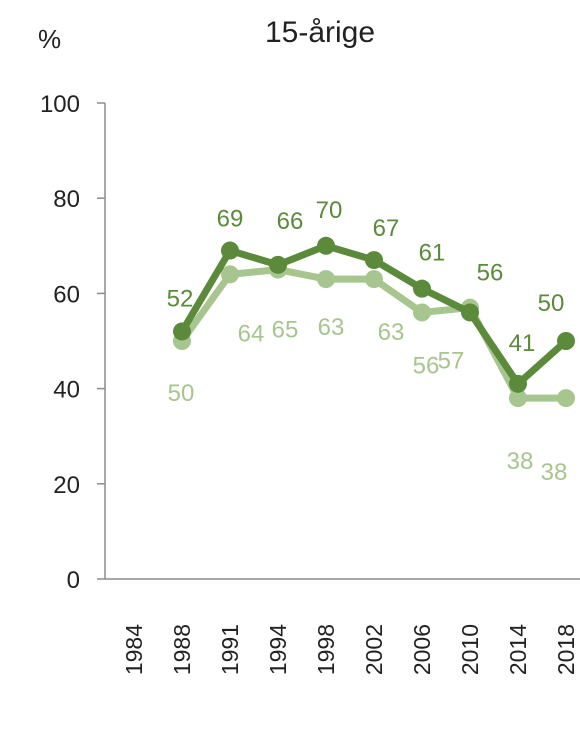 The width and height of the screenshot is (580, 733). Describe the element at coordinates (490, 272) in the screenshot. I see `series-1-data-label: 56` at that location.